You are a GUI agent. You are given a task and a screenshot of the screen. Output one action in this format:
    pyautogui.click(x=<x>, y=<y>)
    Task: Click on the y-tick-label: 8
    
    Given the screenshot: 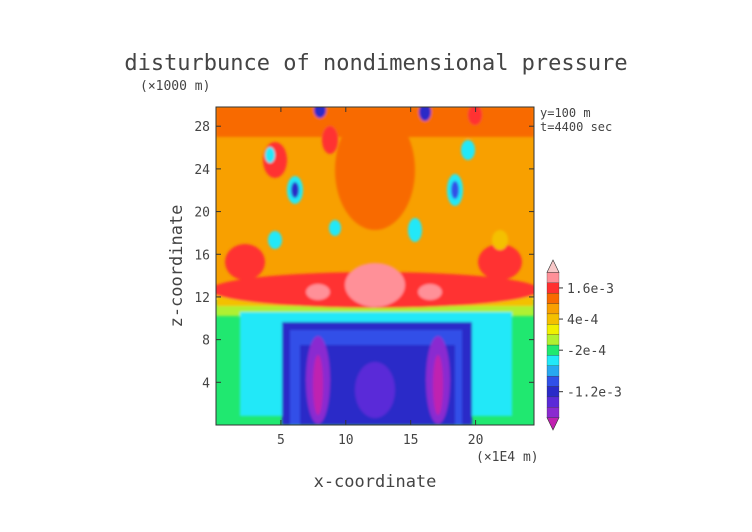 What is the action you would take?
    pyautogui.click(x=206, y=341)
    